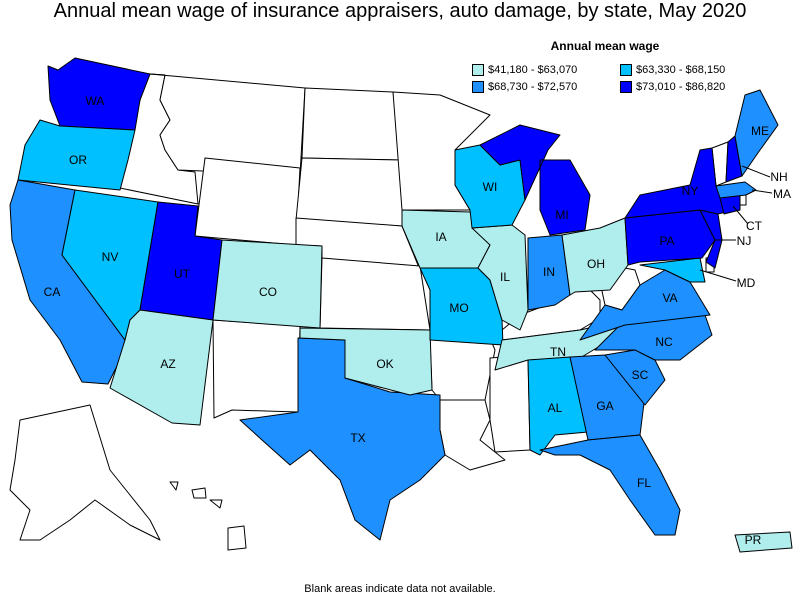 Image resolution: width=800 pixels, height=600 pixels. I want to click on leader-MA, so click(762, 191).